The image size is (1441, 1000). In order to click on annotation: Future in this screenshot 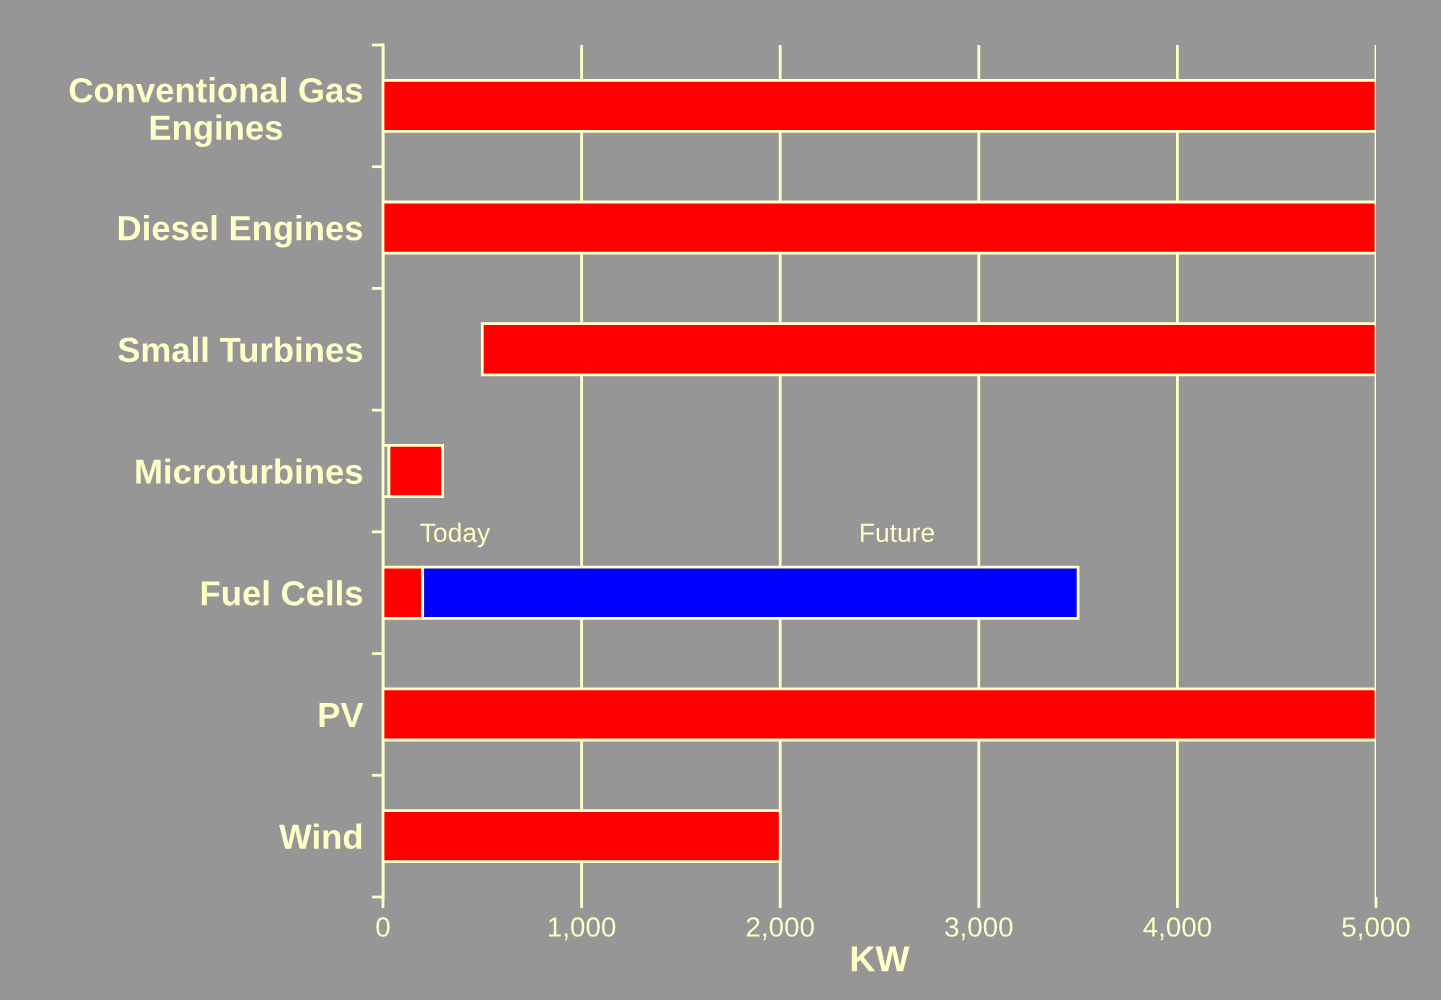, I will do `click(897, 533)`.